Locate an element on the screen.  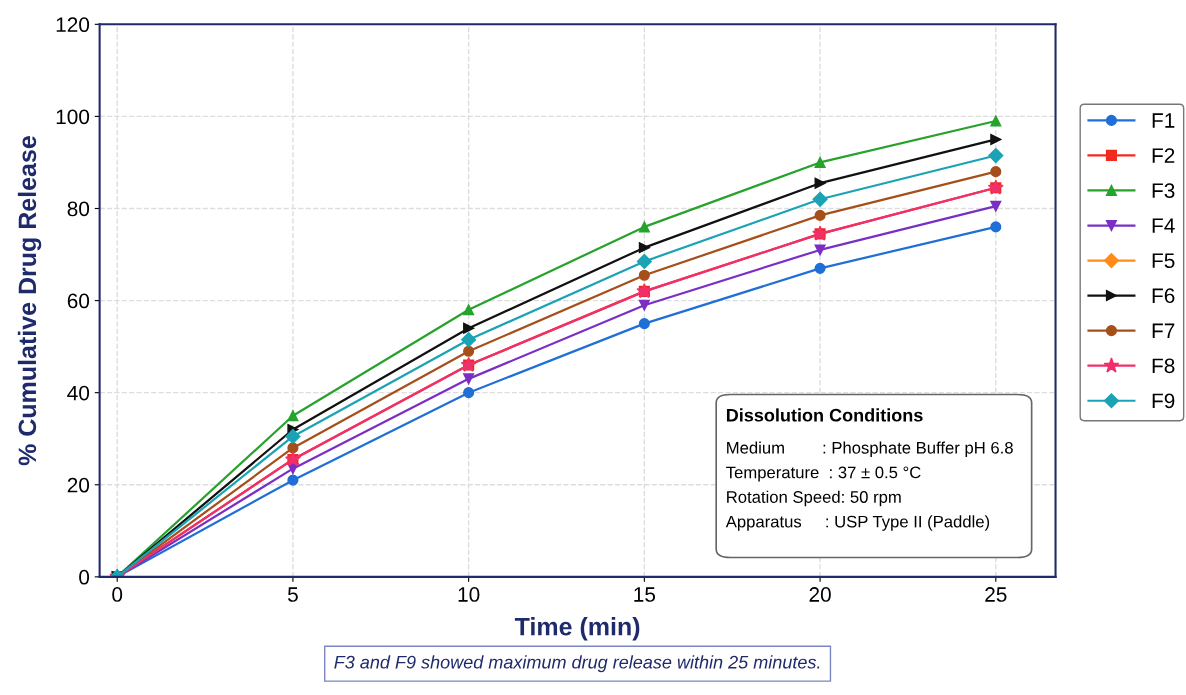
text: F3 and F9 showed maximum drug release within 25 minutes. is located at coordinates (577, 664).